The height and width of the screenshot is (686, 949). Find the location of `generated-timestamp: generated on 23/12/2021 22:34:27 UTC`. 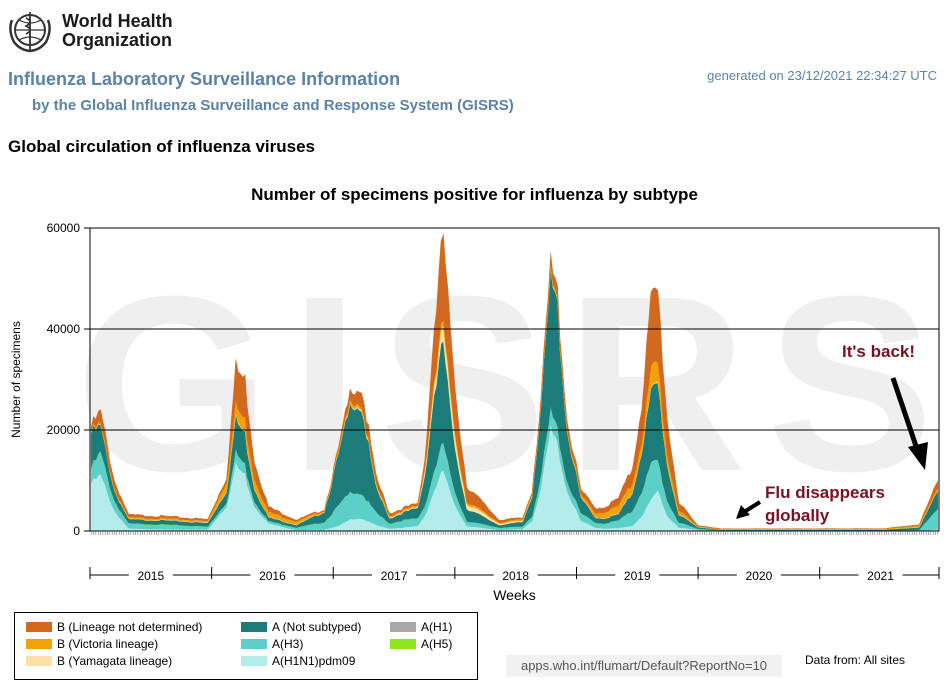

generated-timestamp: generated on 23/12/2021 22:34:27 UTC is located at coordinates (822, 75).